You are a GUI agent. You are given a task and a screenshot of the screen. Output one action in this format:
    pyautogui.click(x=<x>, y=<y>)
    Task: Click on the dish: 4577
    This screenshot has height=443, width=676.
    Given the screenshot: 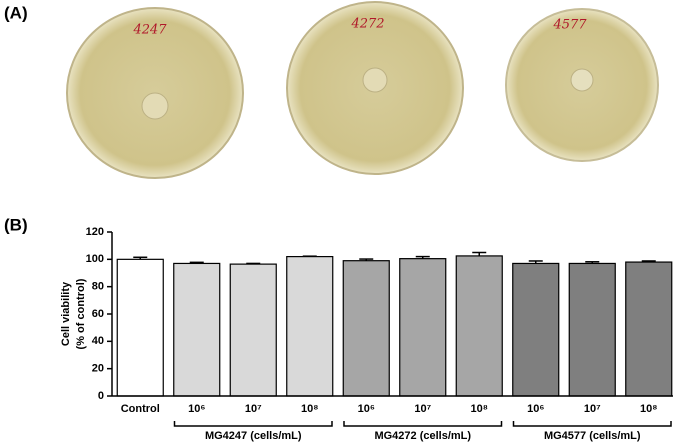 What is the action you would take?
    pyautogui.click(x=582, y=85)
    